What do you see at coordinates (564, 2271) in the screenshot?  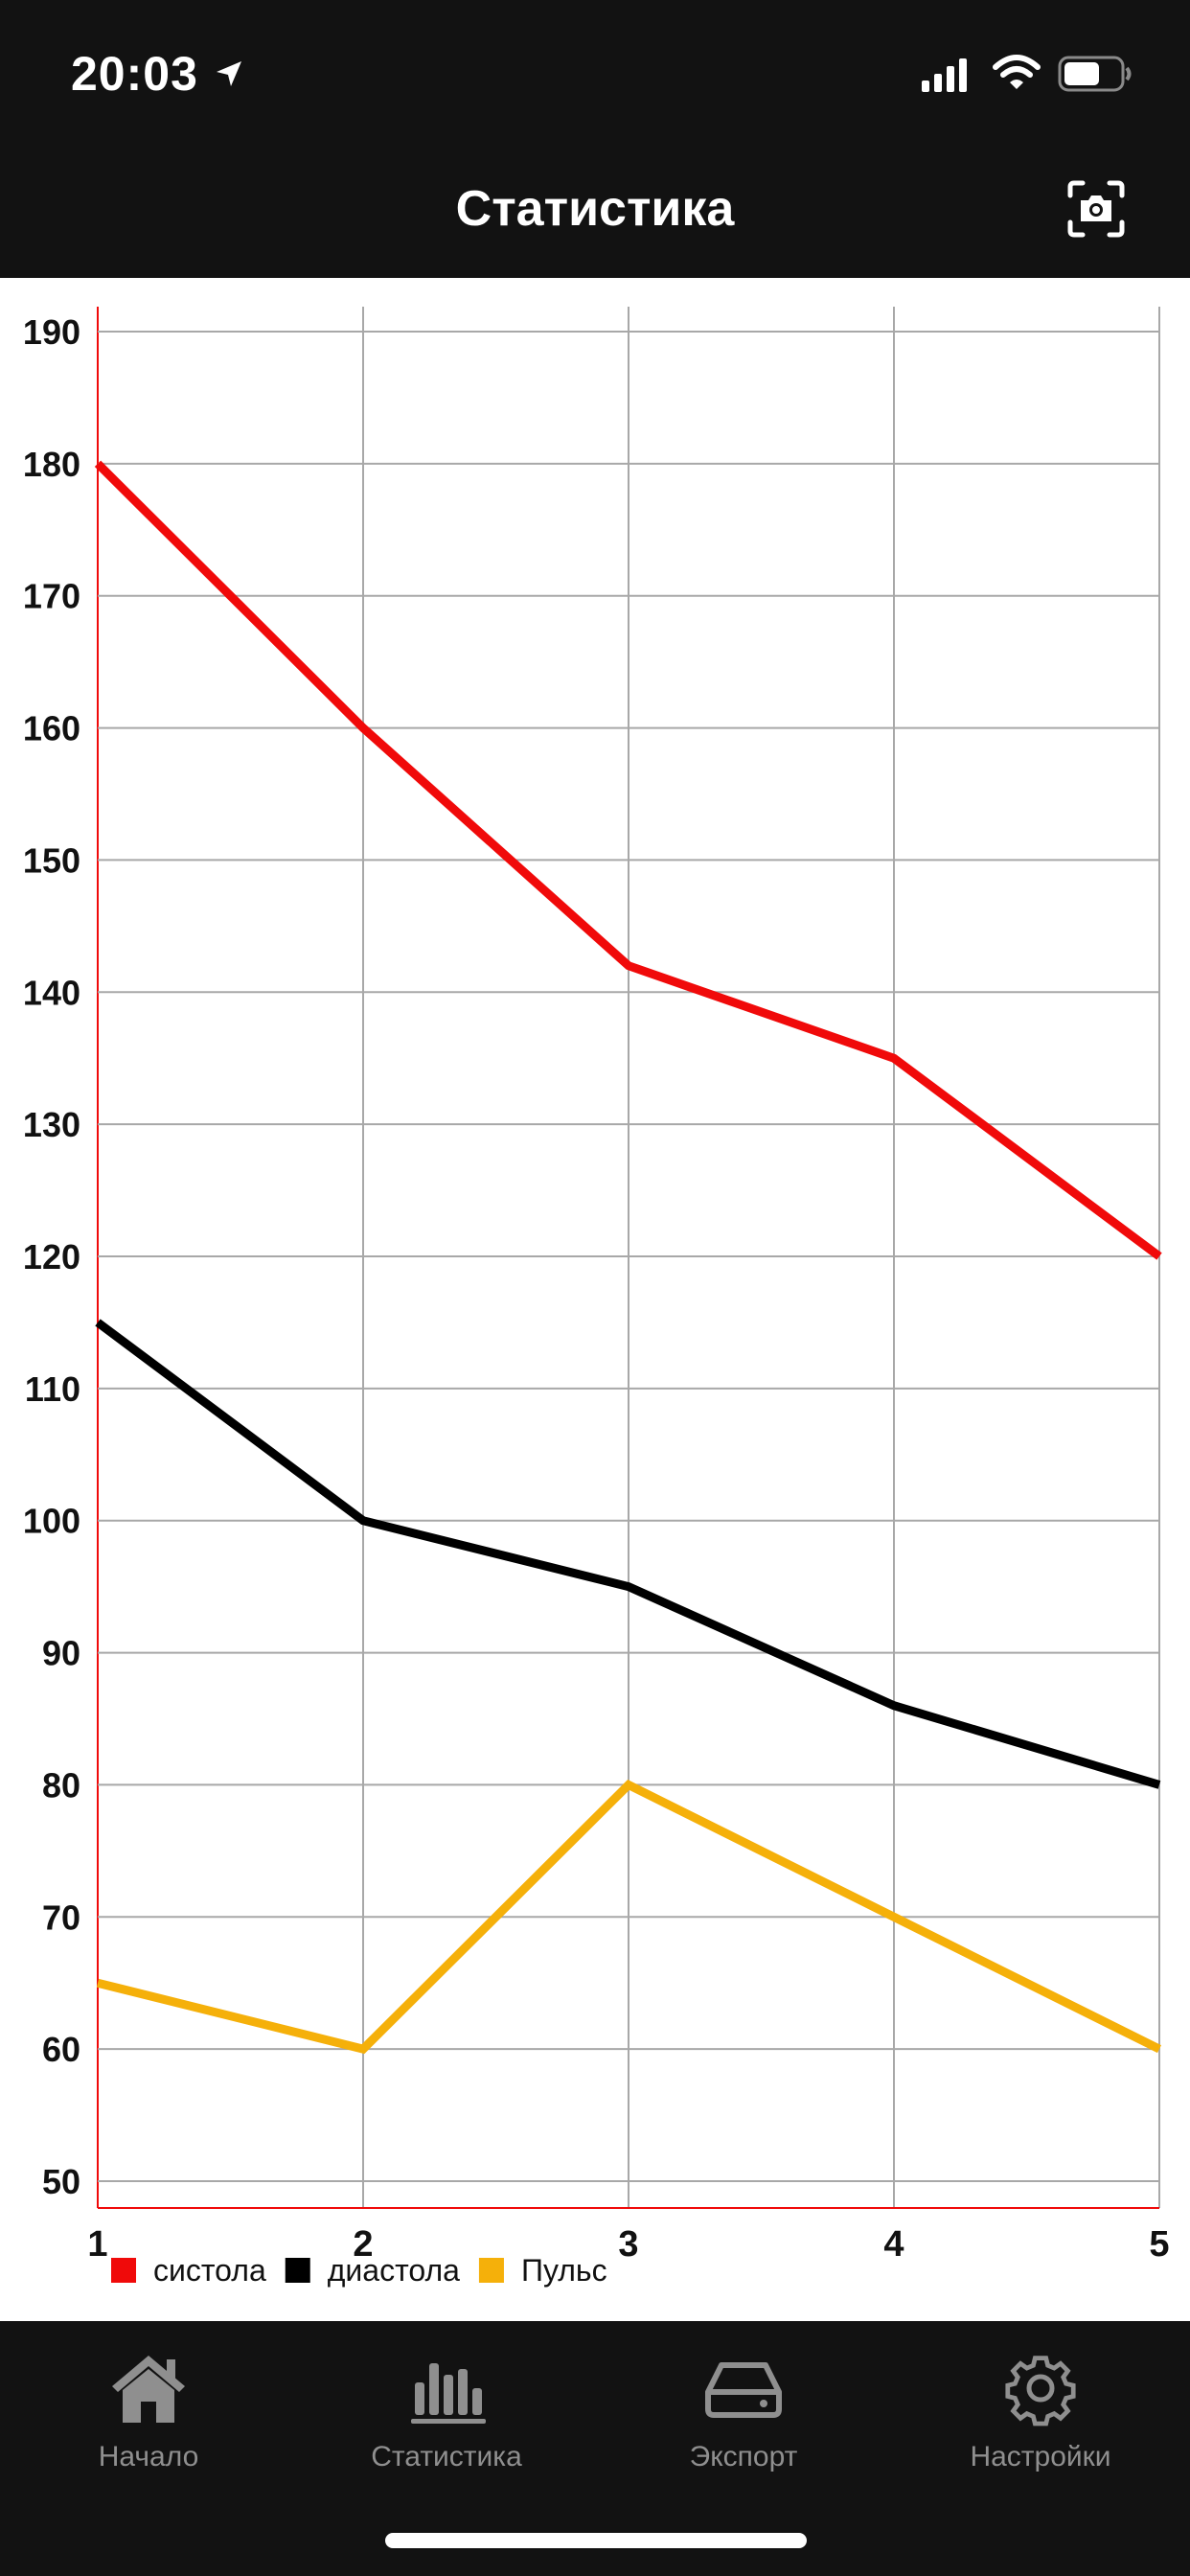 I see `legend-label: Пульс` at bounding box center [564, 2271].